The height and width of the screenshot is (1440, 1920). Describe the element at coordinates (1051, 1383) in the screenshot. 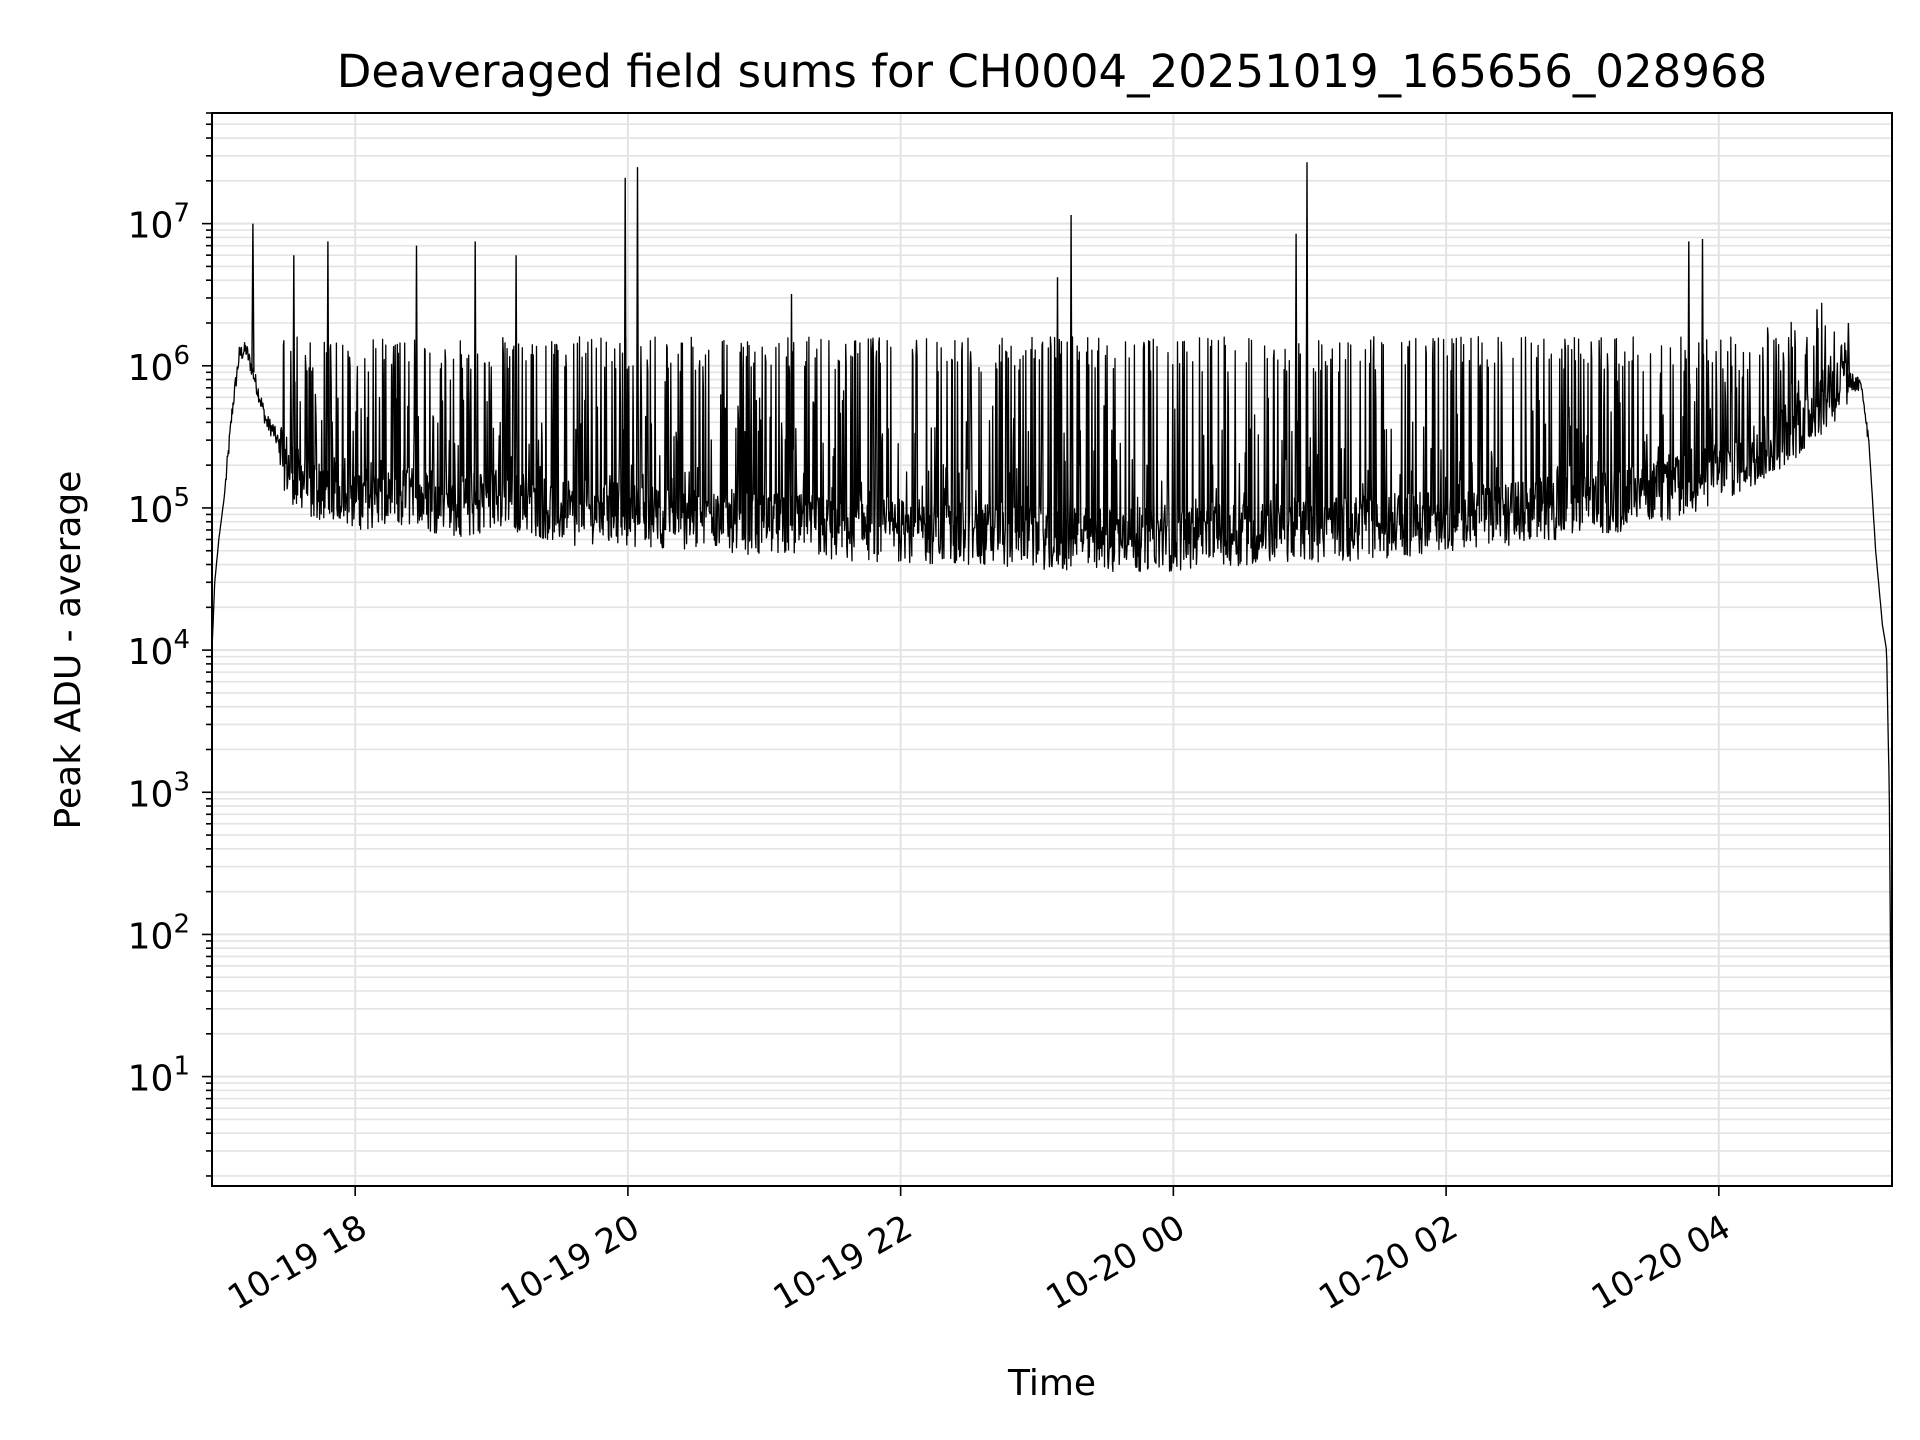

I see `x-axis-label: Time` at that location.